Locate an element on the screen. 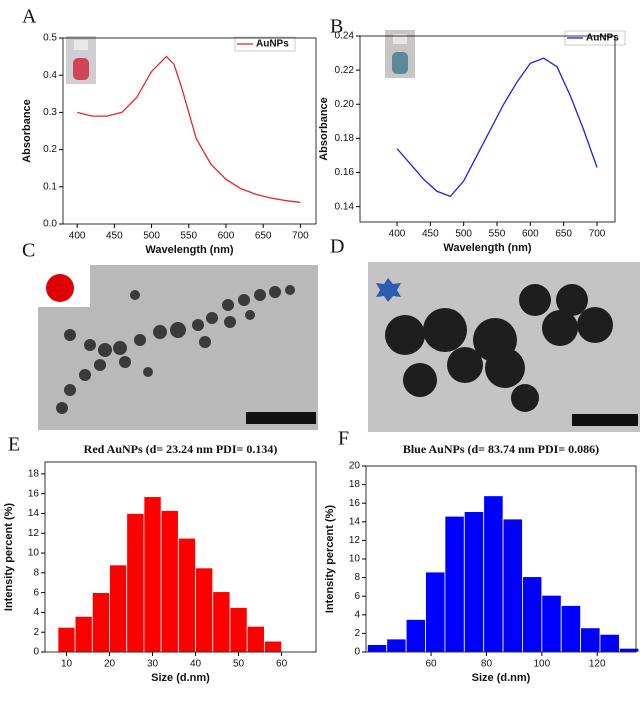  y-tick-label: 0.5 is located at coordinates (50, 38).